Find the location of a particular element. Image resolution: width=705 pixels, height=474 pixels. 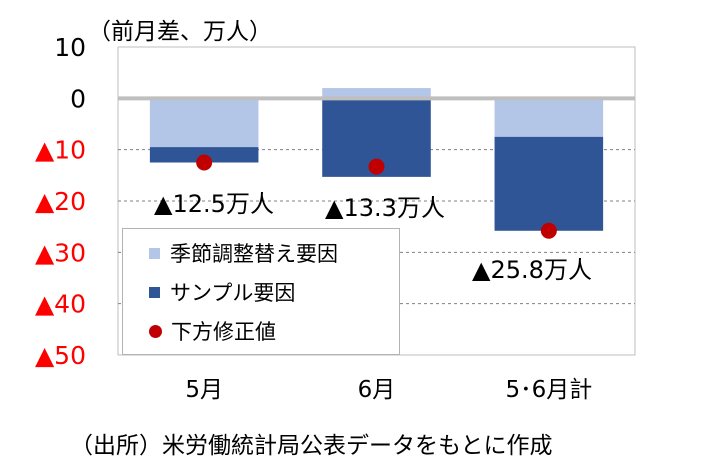

source-note: （出所）米労働統計局公表データをもとに作成 is located at coordinates (311, 446).